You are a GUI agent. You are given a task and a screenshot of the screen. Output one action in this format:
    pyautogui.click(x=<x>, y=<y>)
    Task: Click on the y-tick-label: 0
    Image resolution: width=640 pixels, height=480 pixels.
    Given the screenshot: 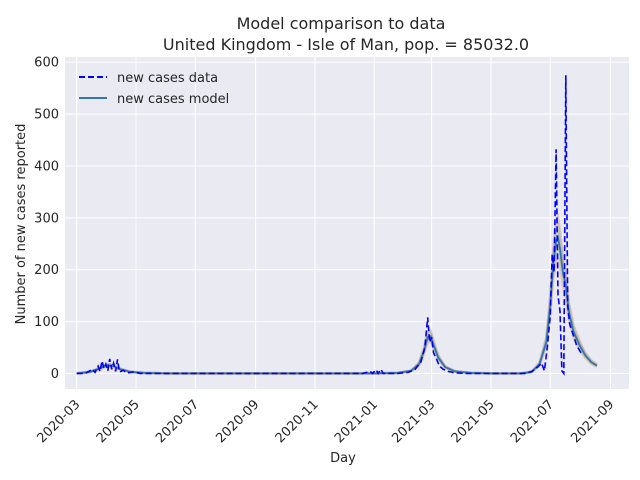 What is the action you would take?
    pyautogui.click(x=55, y=374)
    